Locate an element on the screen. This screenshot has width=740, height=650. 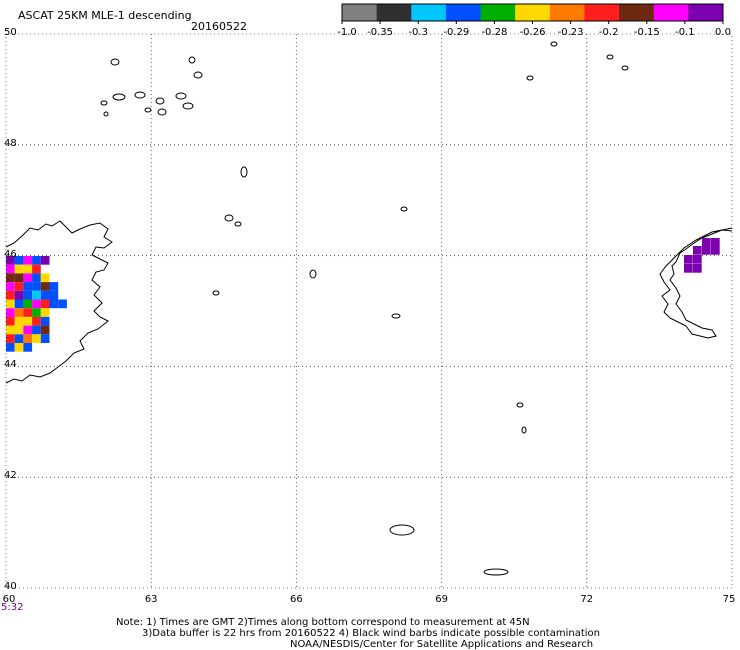
longitude-label: 75 is located at coordinates (729, 599).